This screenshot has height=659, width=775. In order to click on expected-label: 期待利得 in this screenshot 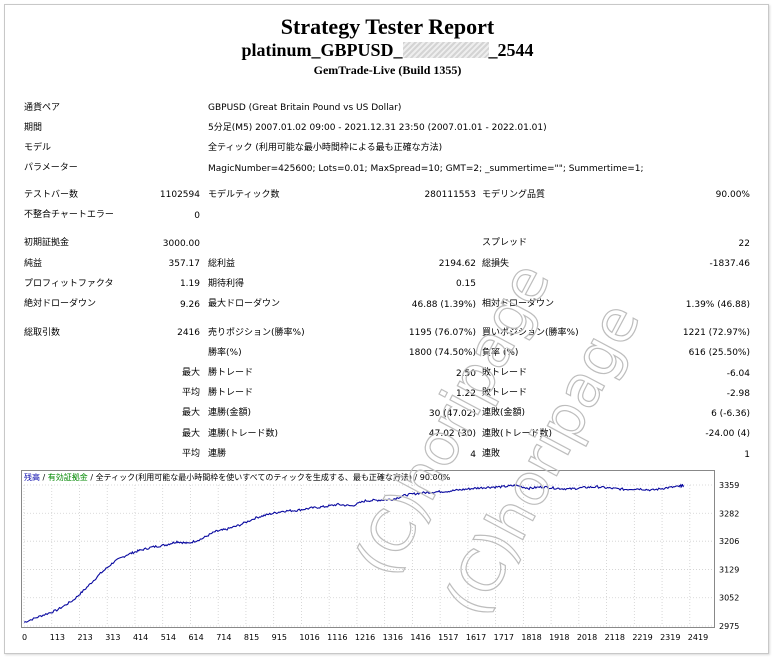, I will do `click(226, 284)`.